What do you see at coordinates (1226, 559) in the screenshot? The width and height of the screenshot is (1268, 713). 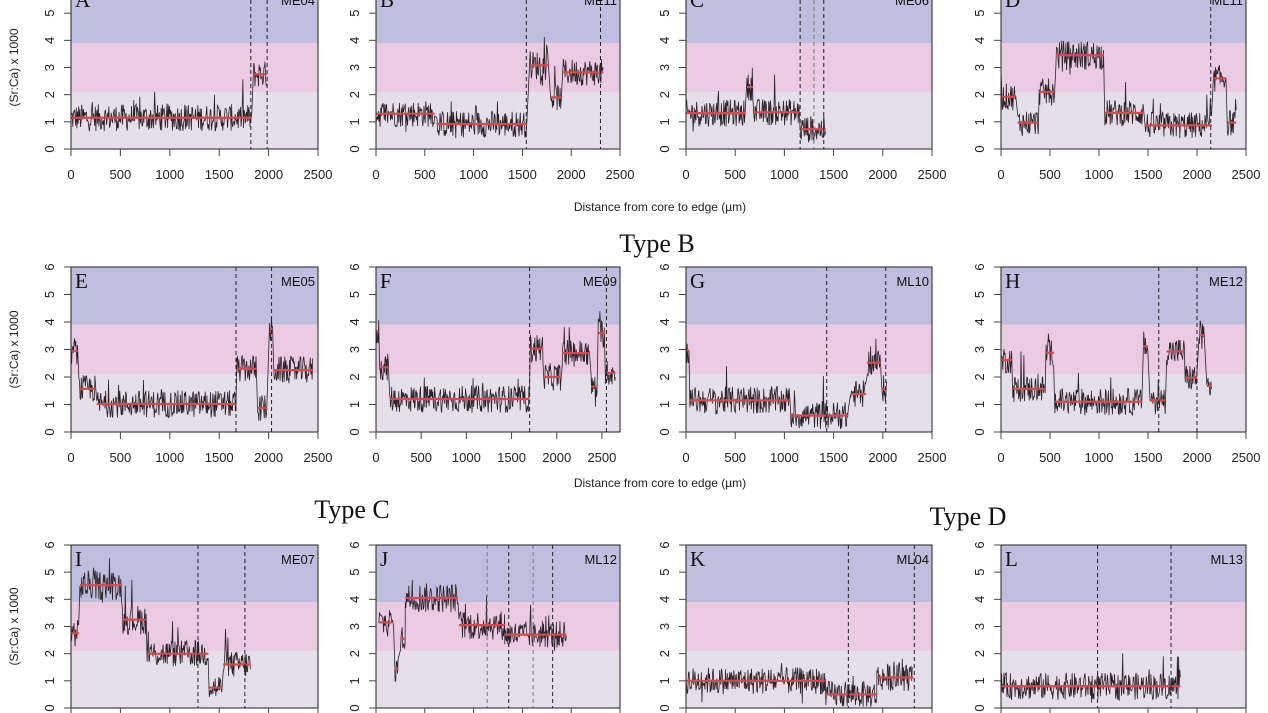 I see `sample-label: ML13` at bounding box center [1226, 559].